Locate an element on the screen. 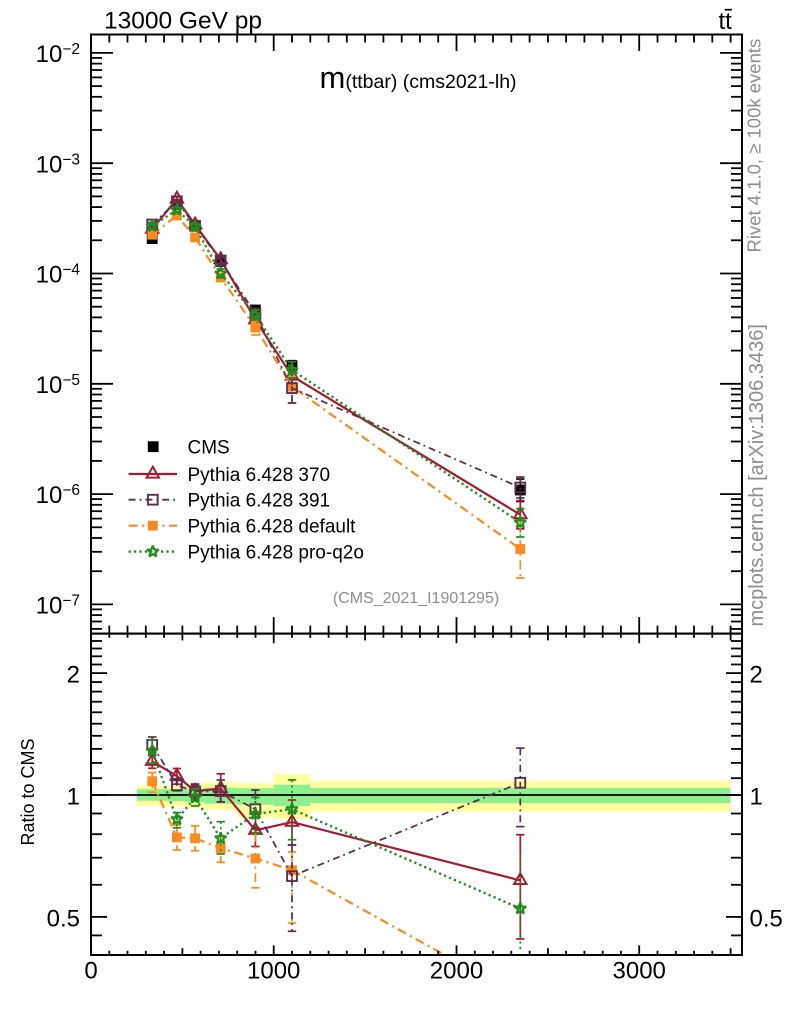 This screenshot has width=786, height=1024. svg-text: Pythia 6.428 default is located at coordinates (272, 527).